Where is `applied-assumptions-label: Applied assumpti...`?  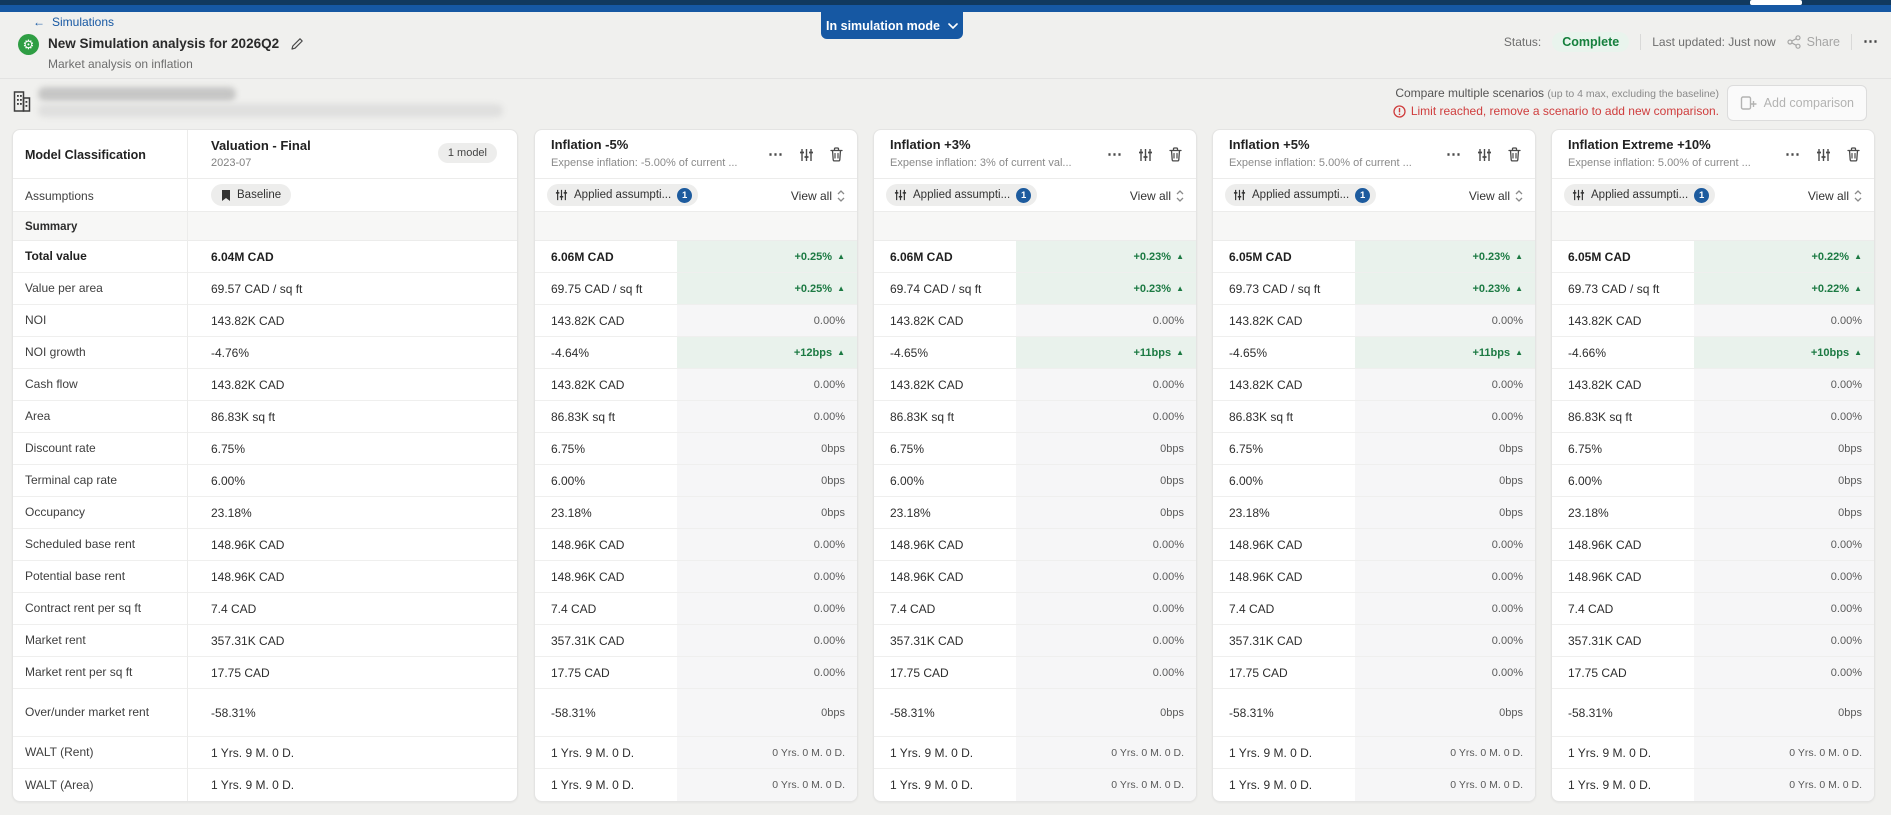 applied-assumptions-label: Applied assumpti... is located at coordinates (623, 195).